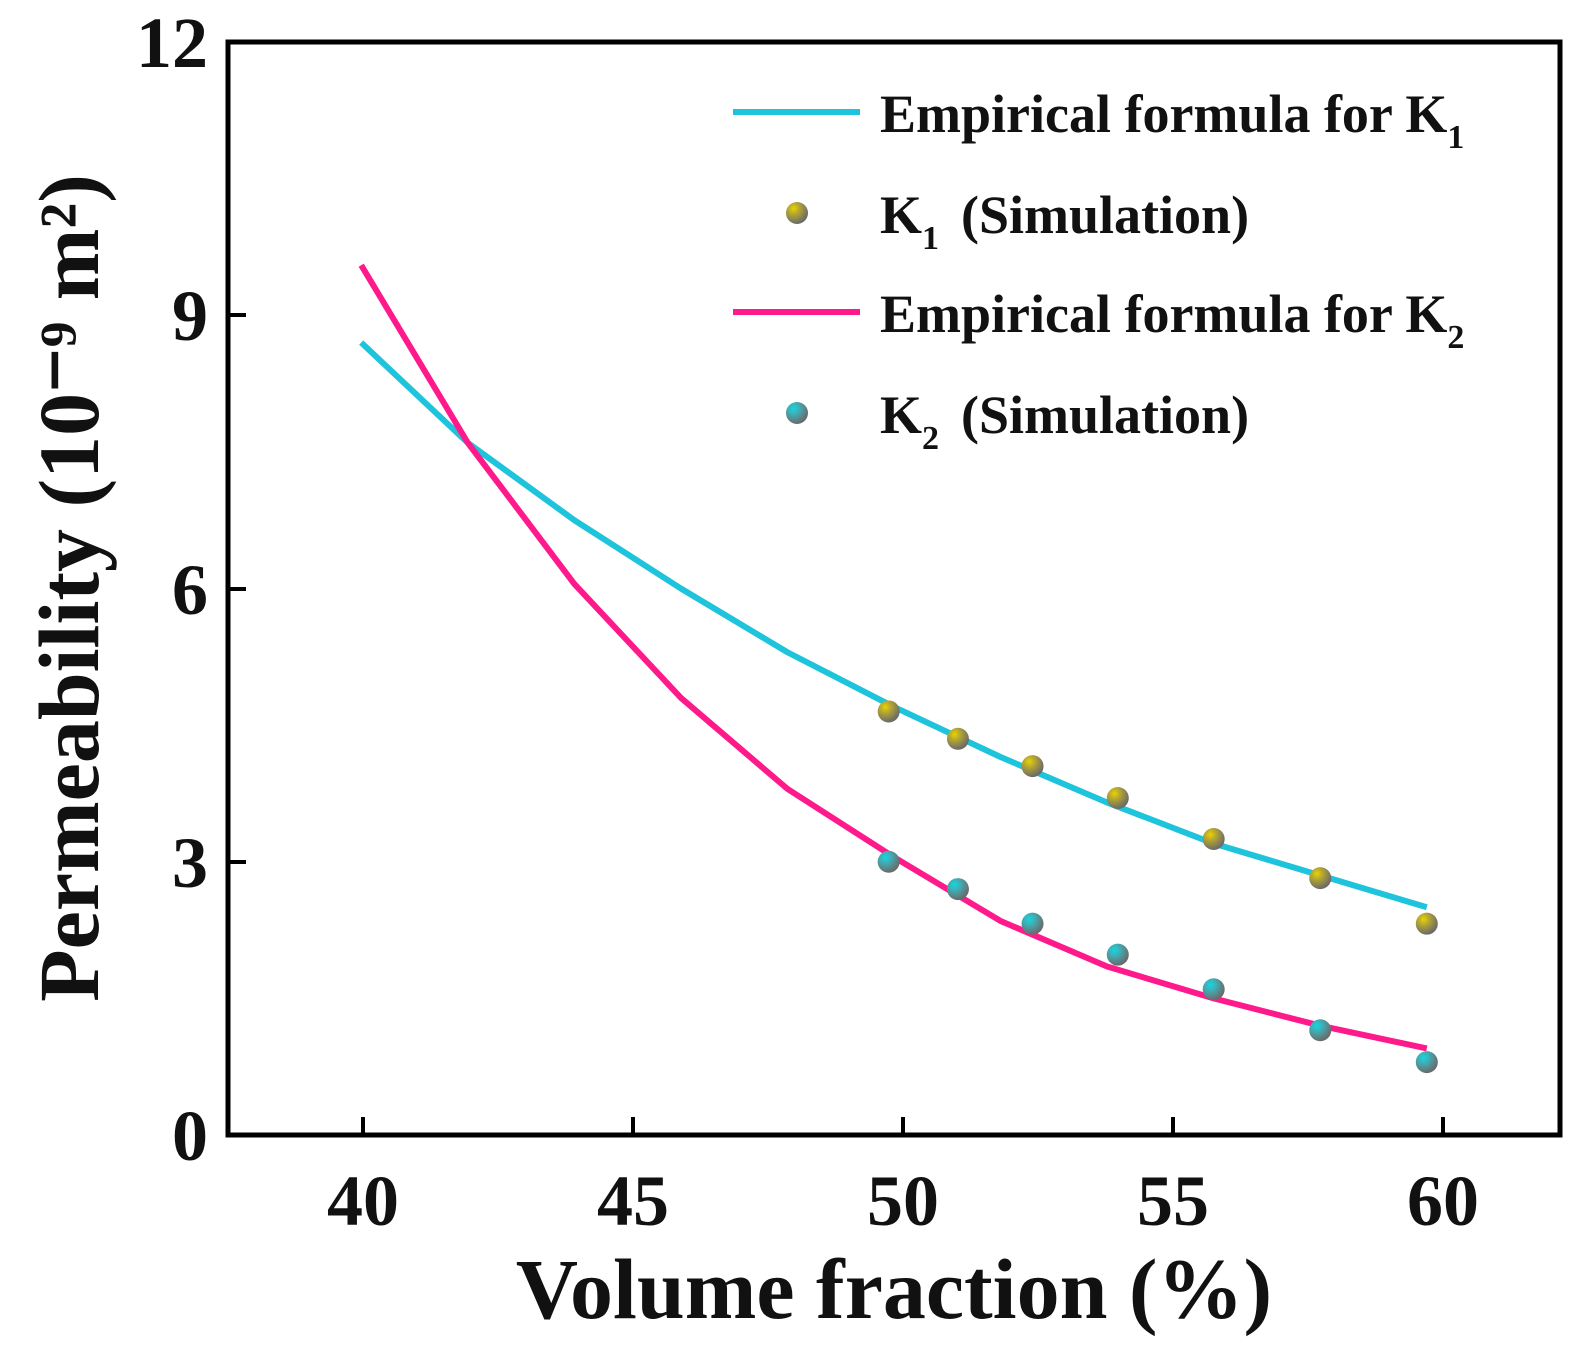 The height and width of the screenshot is (1350, 1590). I want to click on legend-label-k2-simulation: K2 (Simulation), so click(1064, 421).